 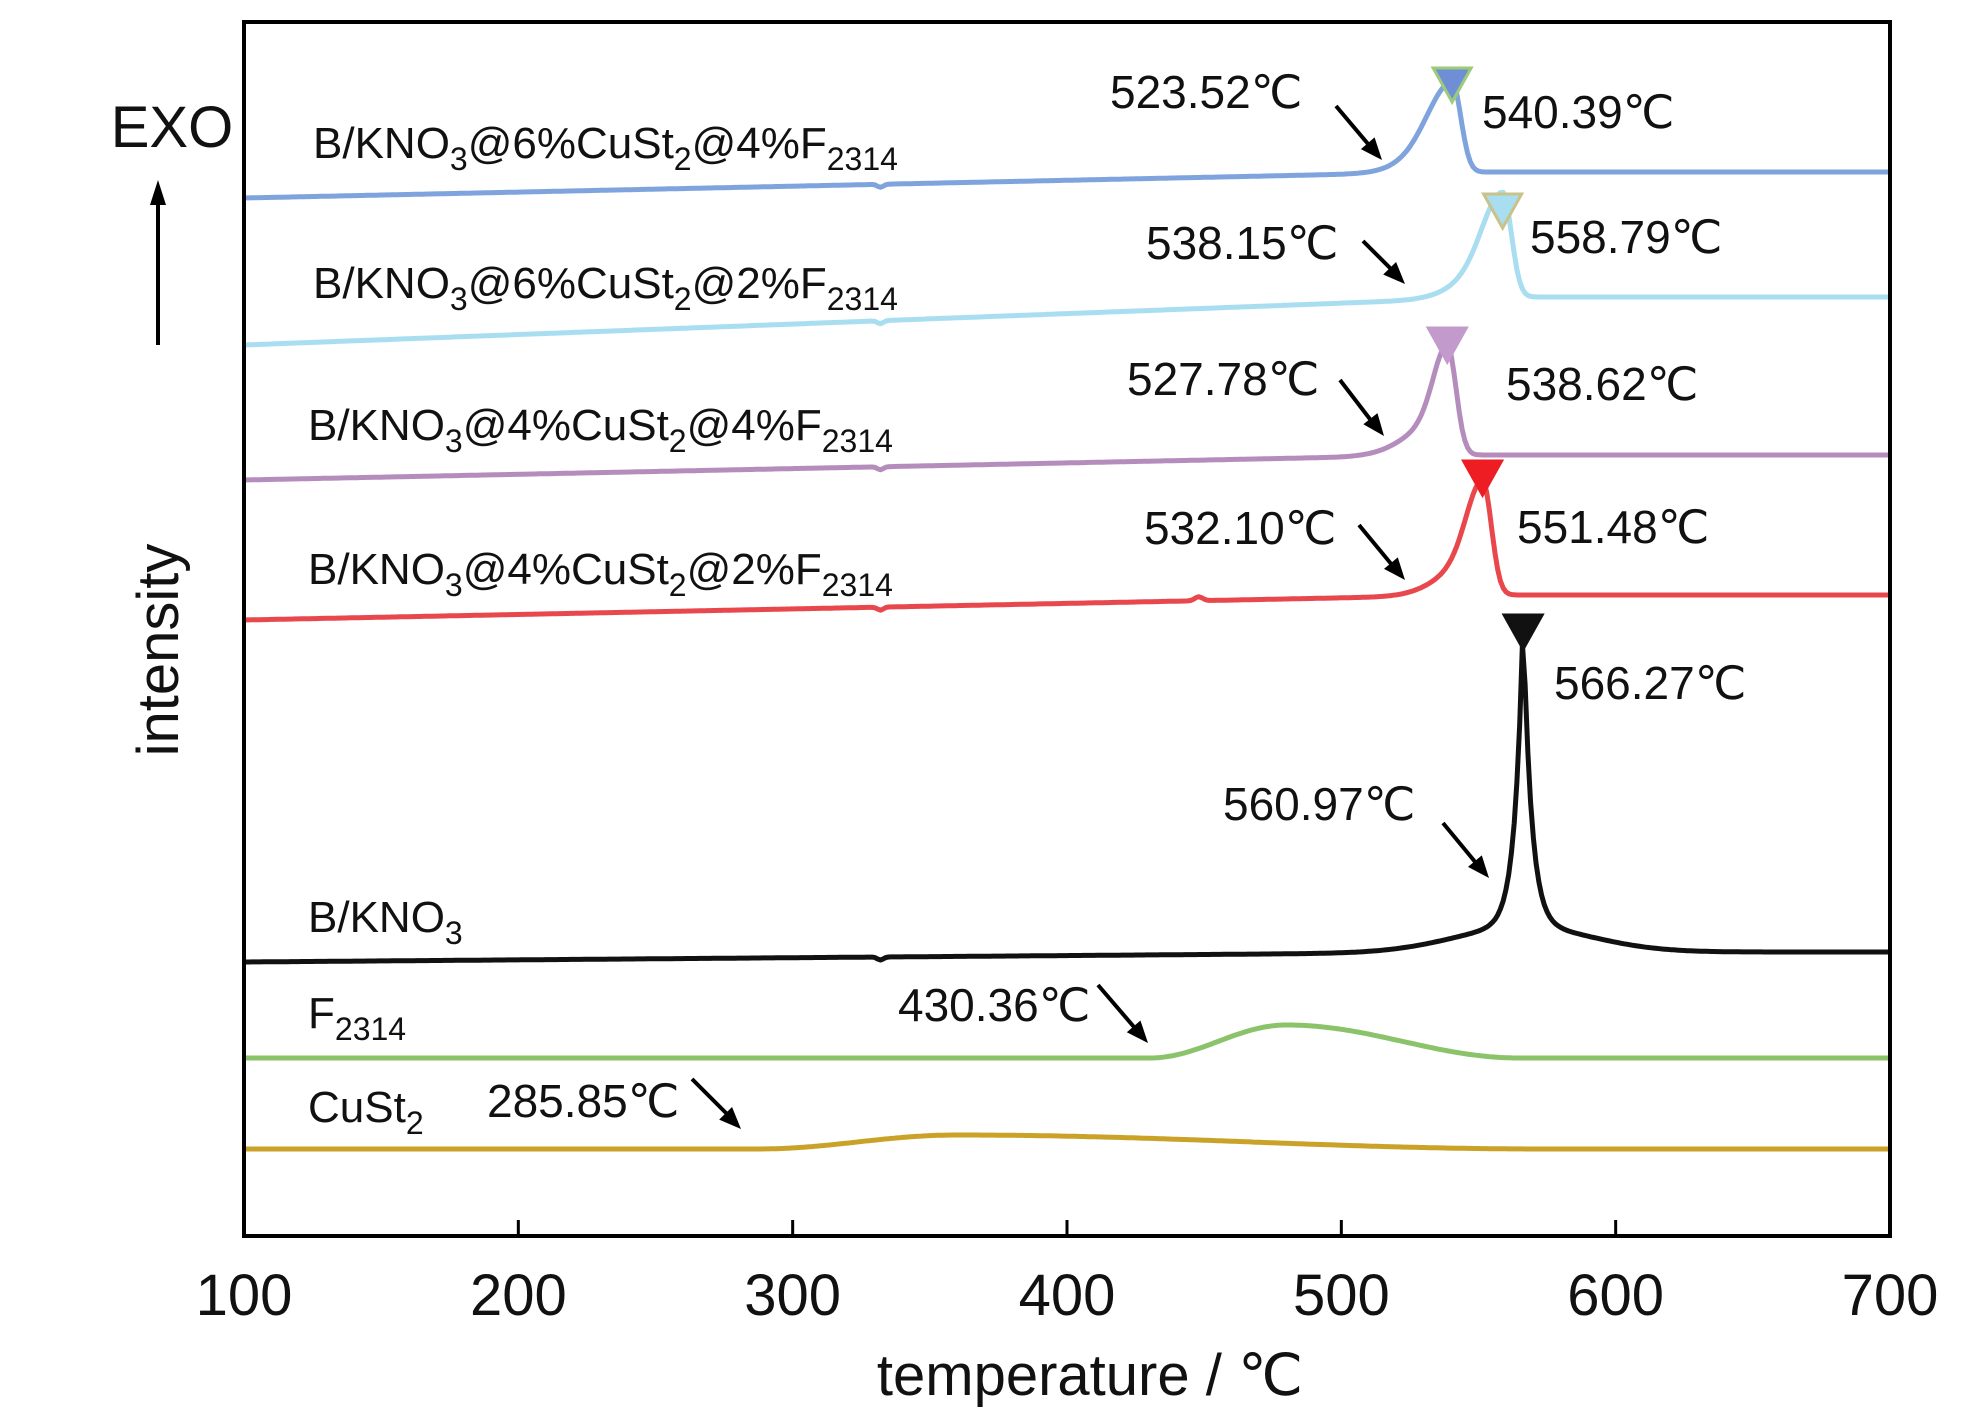 I want to click on onset-temperature-label-4: 560.97℃, so click(x=1319, y=804).